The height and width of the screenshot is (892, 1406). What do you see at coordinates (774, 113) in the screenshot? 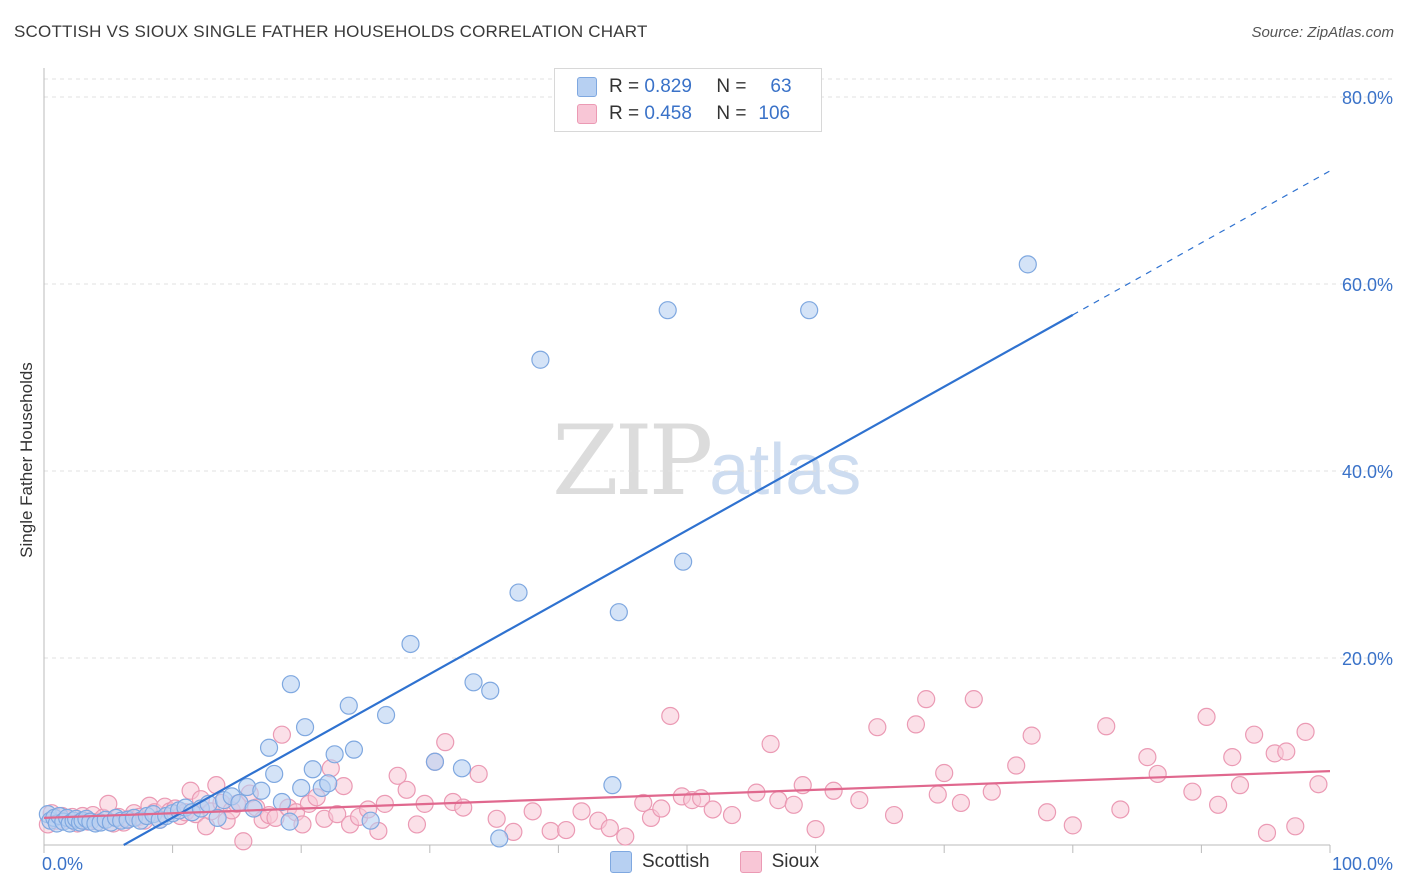
I see `legend-n-value-sioux: 106` at bounding box center [774, 113].